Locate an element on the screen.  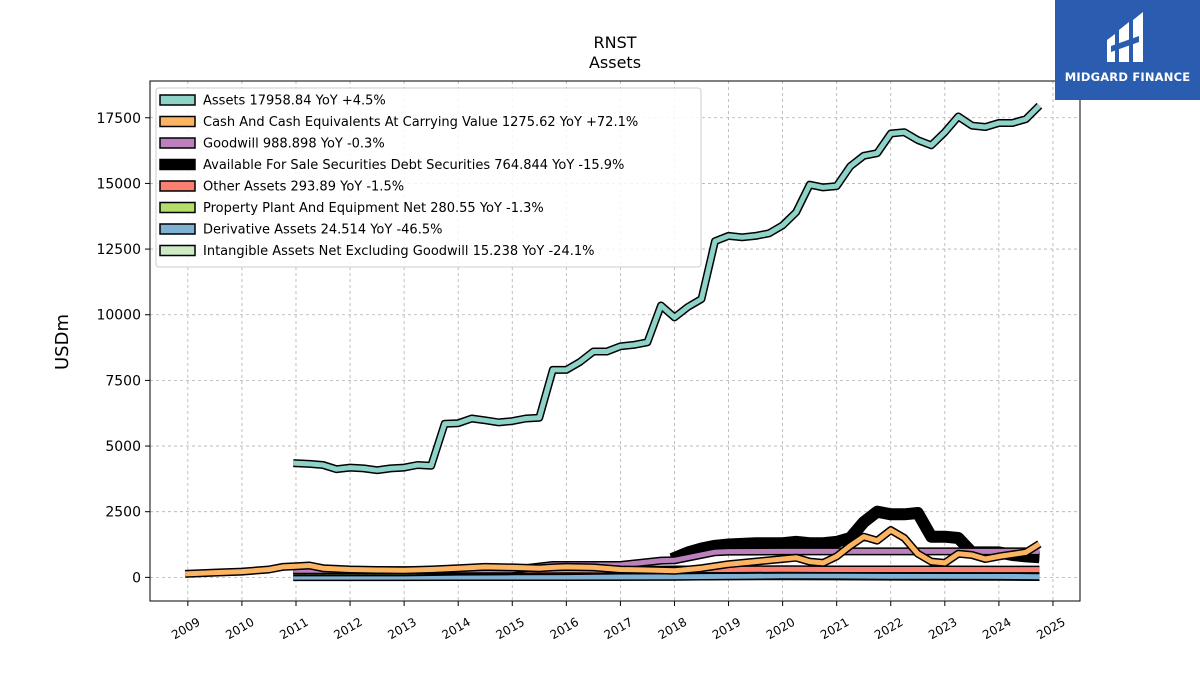
x-tick-label: 2010 is located at coordinates (239, 628).